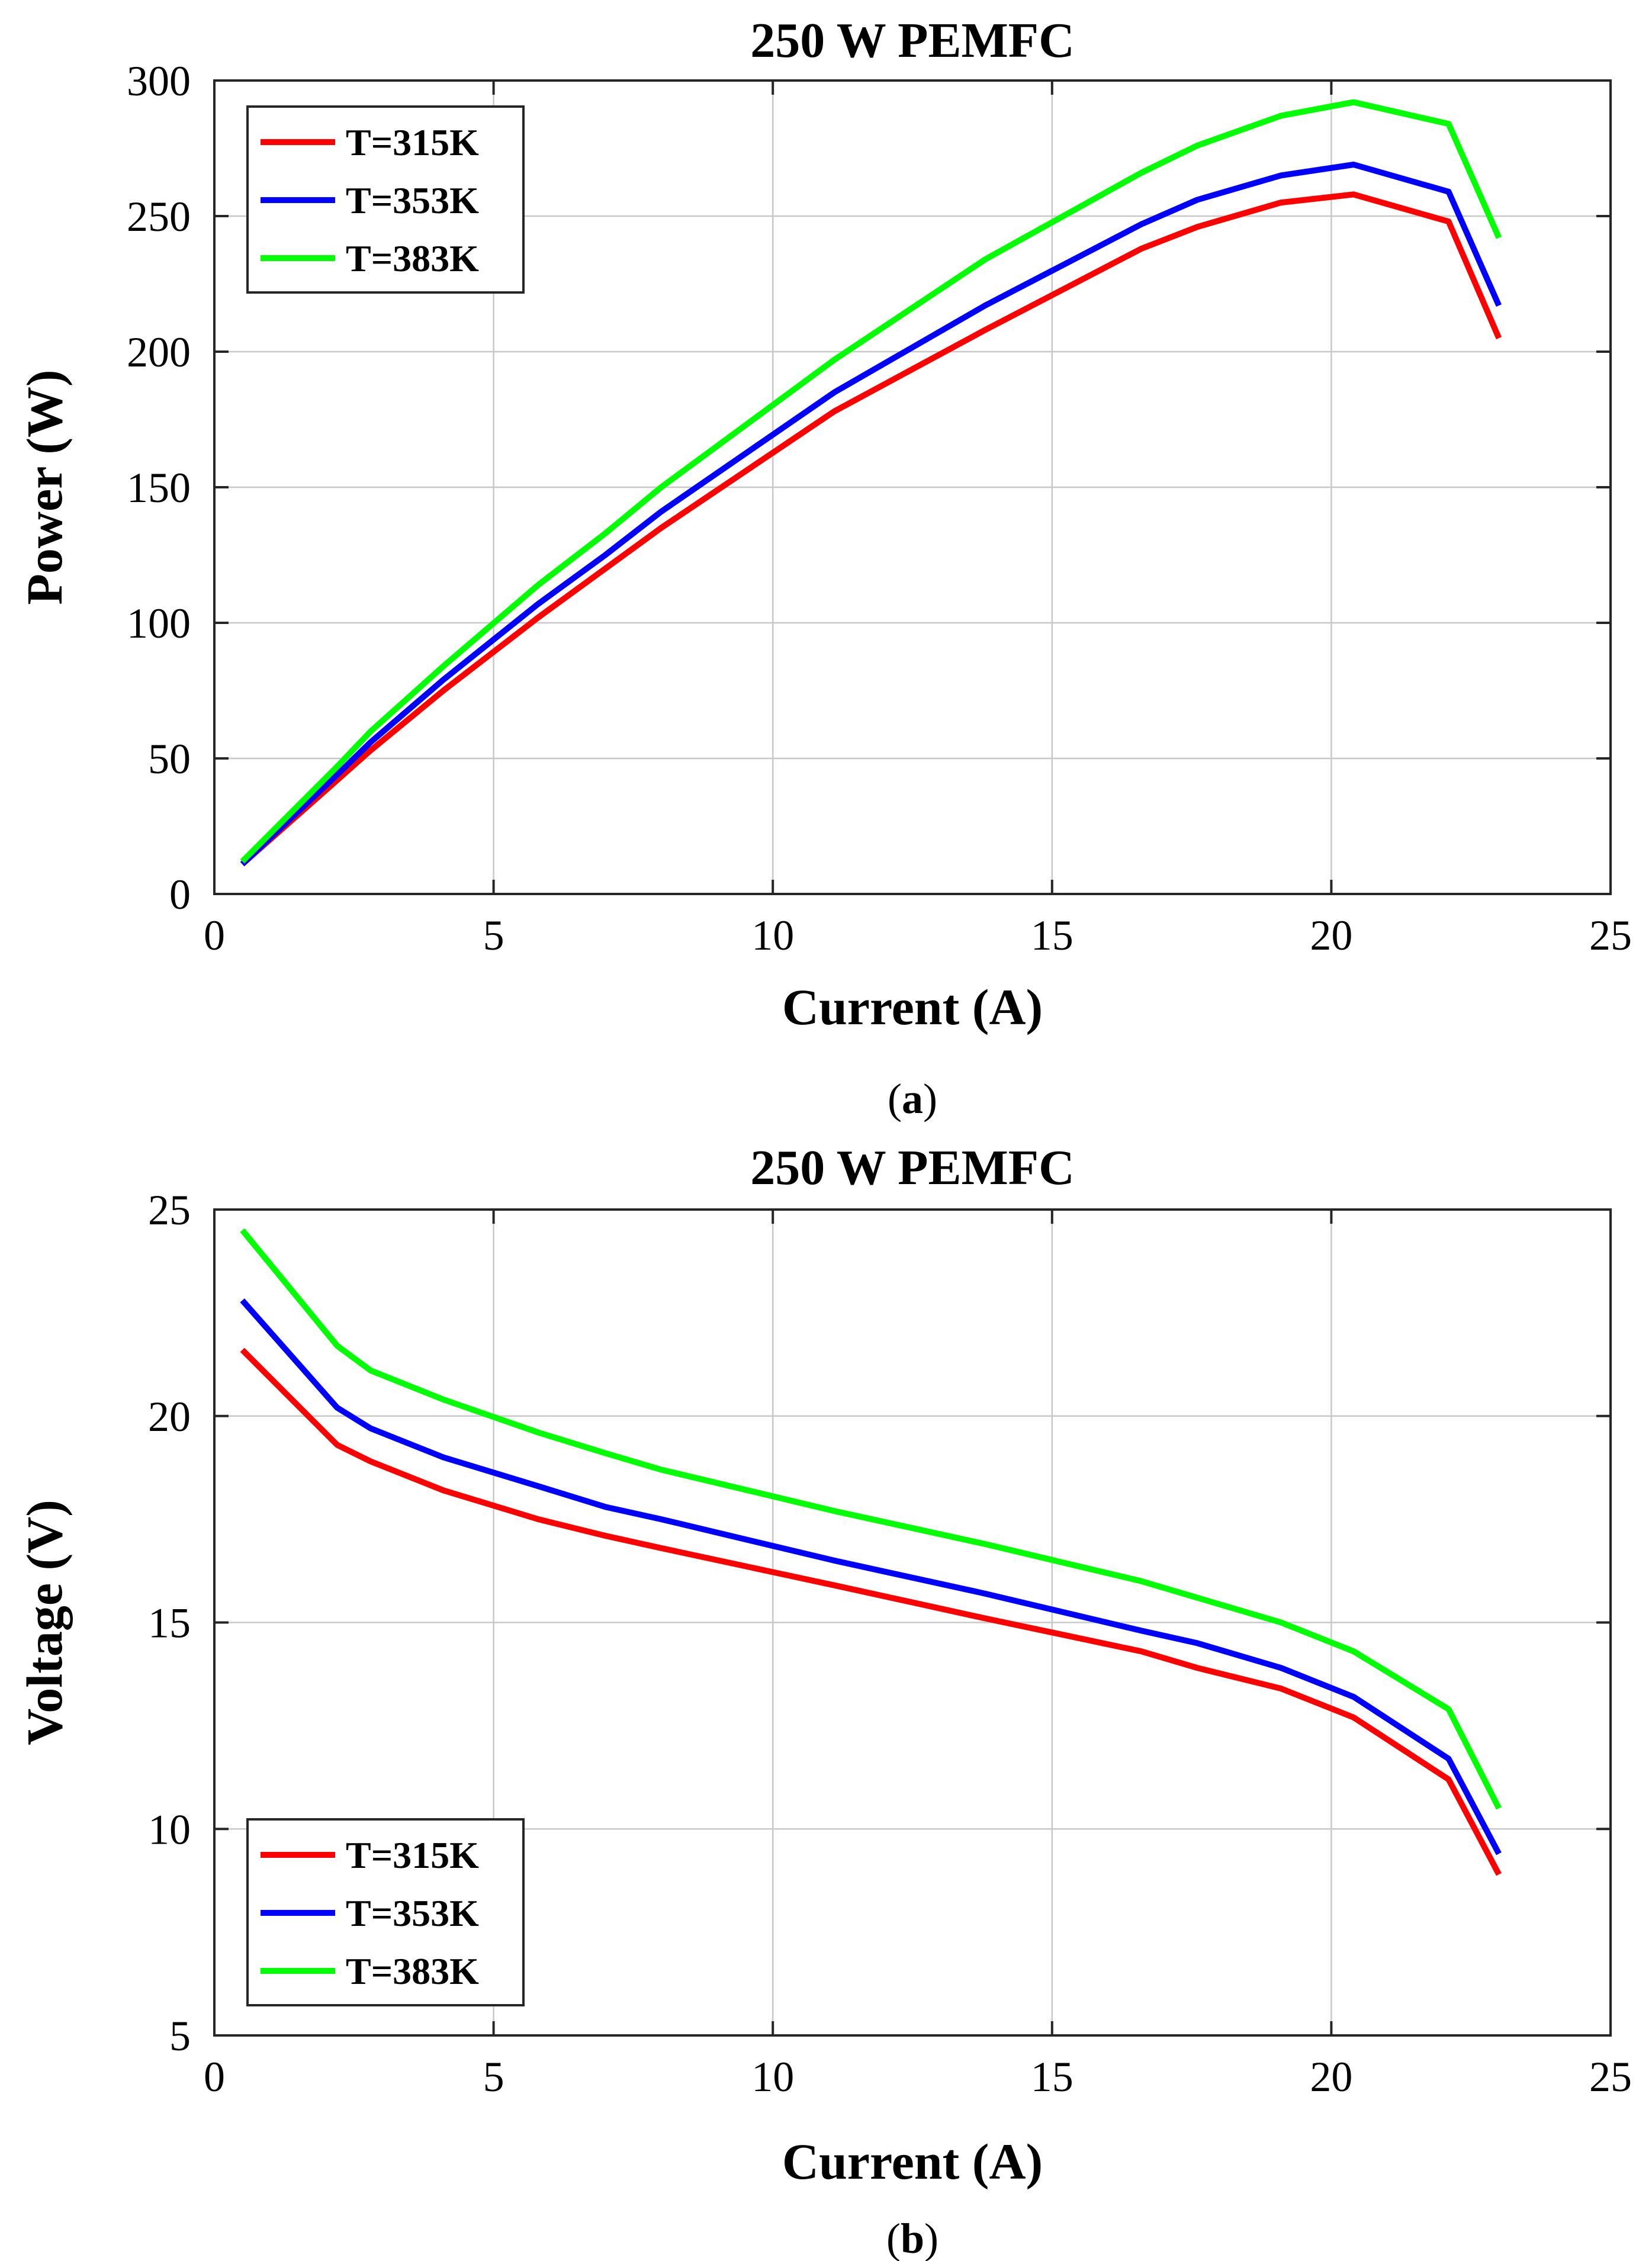  What do you see at coordinates (169, 1623) in the screenshot?
I see `y-tick-label: 15` at bounding box center [169, 1623].